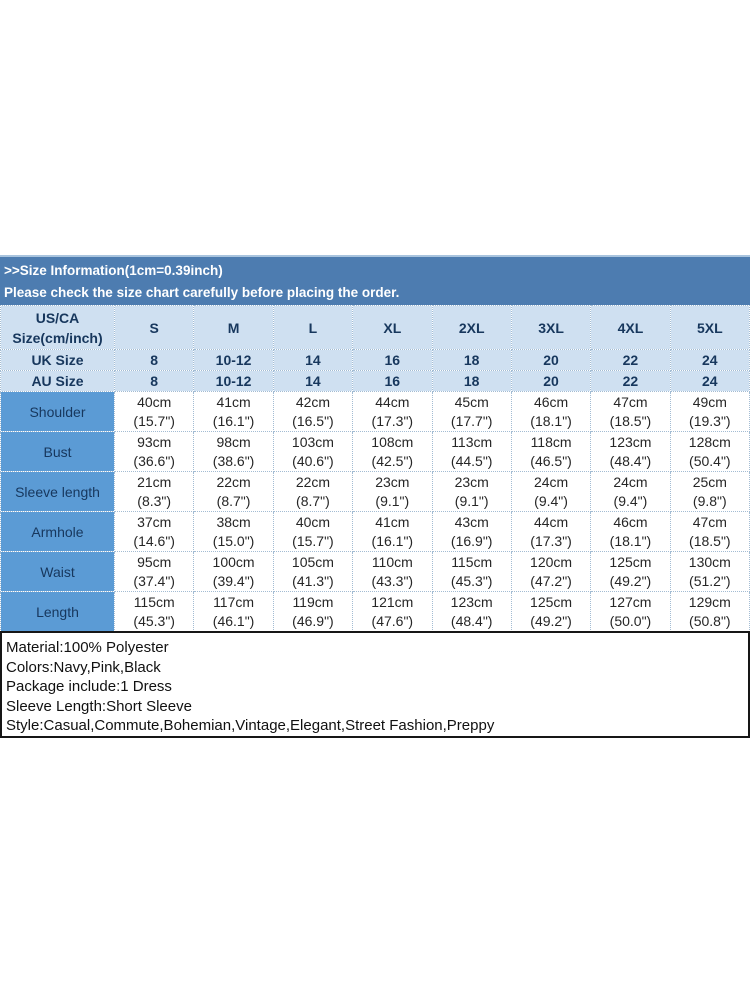 This screenshot has height=1000, width=750. What do you see at coordinates (57, 491) in the screenshot?
I see `measurement-label-cell: Sleeve length` at bounding box center [57, 491].